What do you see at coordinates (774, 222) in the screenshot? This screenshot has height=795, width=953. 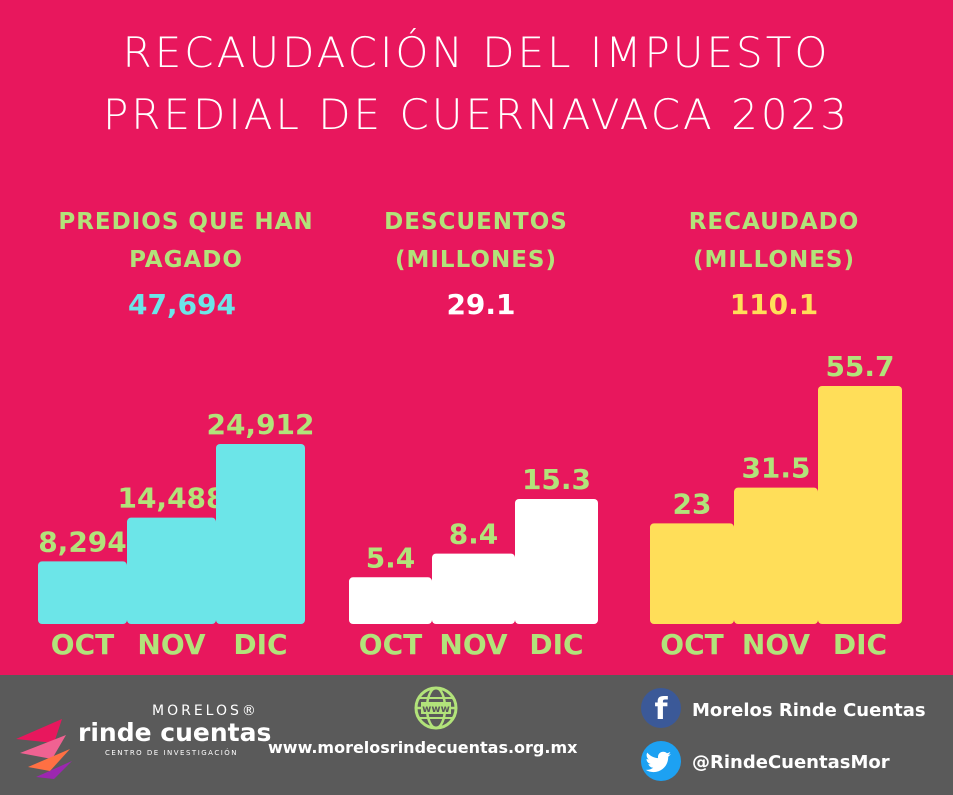 I see `panel-heading-recaudado-line1: RECAUDADO` at bounding box center [774, 222].